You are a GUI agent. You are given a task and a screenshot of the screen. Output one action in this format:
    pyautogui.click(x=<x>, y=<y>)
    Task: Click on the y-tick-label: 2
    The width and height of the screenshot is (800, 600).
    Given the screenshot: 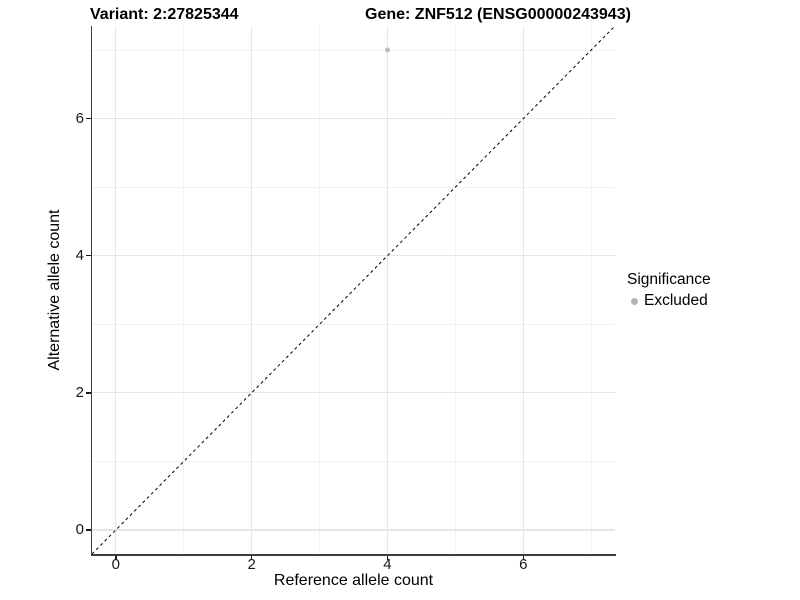 What is the action you would take?
    pyautogui.click(x=79, y=392)
    